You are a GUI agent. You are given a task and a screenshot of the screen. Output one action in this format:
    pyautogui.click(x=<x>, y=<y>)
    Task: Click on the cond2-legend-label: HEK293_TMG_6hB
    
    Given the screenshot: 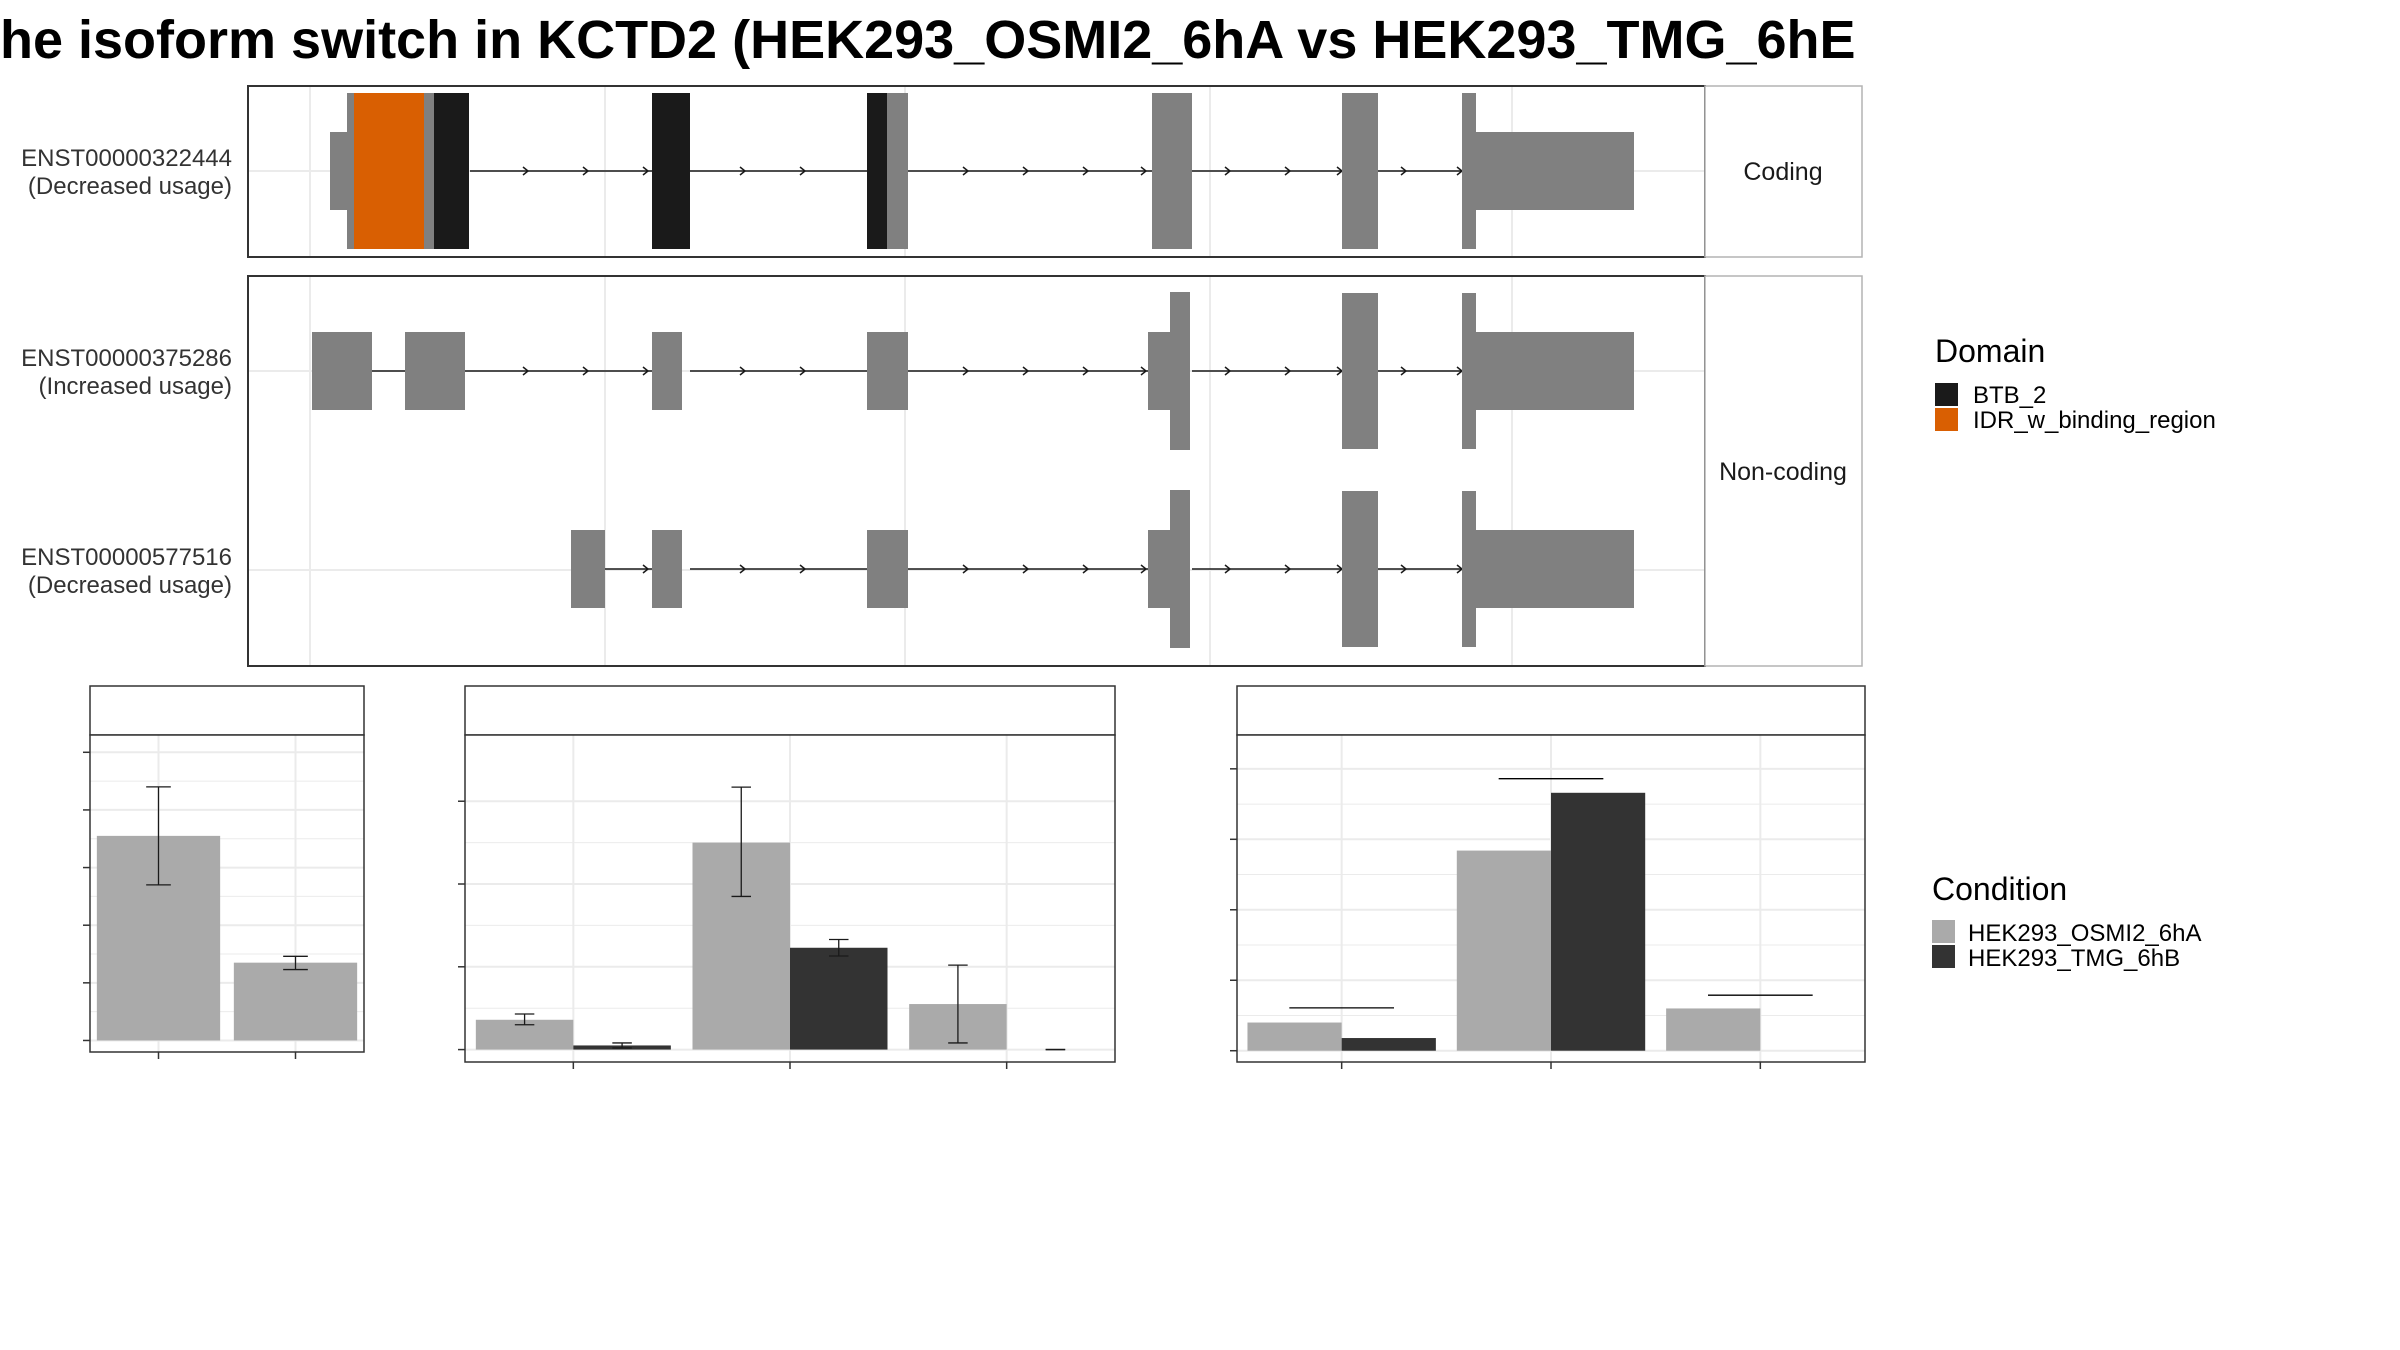 What is the action you would take?
    pyautogui.click(x=2074, y=958)
    